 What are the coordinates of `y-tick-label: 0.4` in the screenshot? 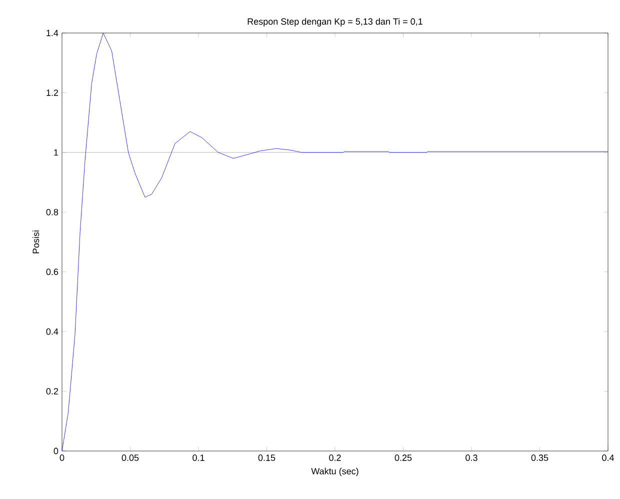 It's located at (52, 331).